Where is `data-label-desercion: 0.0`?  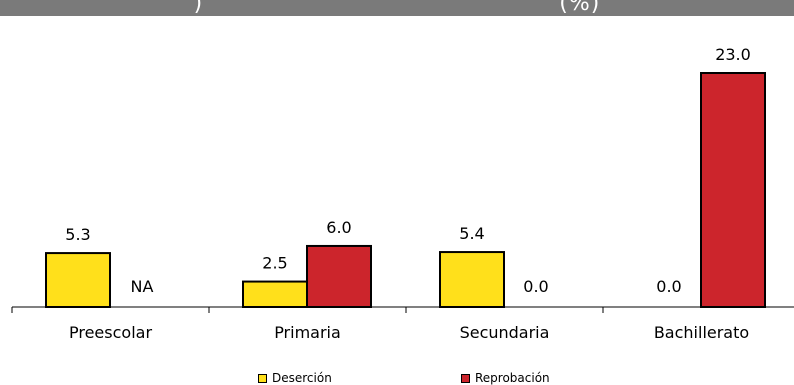 data-label-desercion: 0.0 is located at coordinates (668, 286).